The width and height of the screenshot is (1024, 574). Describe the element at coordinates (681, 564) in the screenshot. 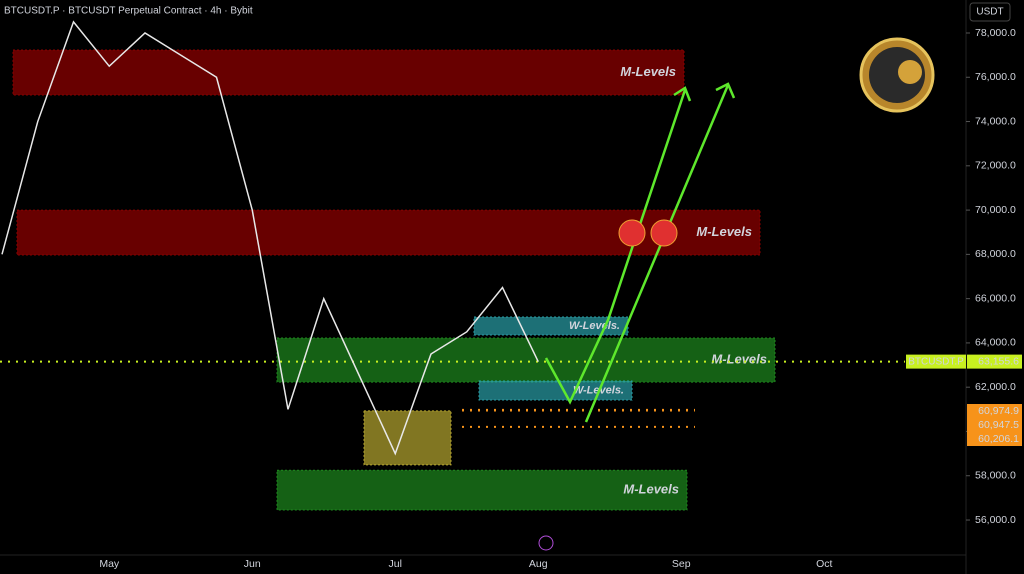

I see `x-tick-label: Sep` at that location.